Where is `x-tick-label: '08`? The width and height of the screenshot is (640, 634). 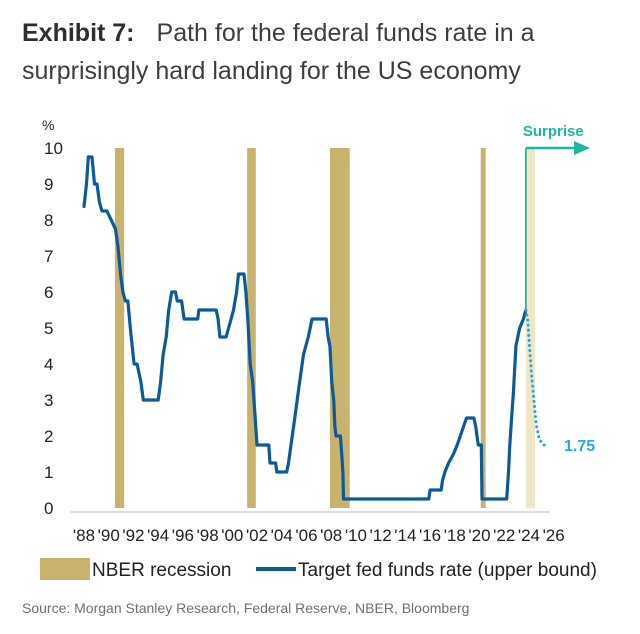 x-tick-label: '08 is located at coordinates (331, 535).